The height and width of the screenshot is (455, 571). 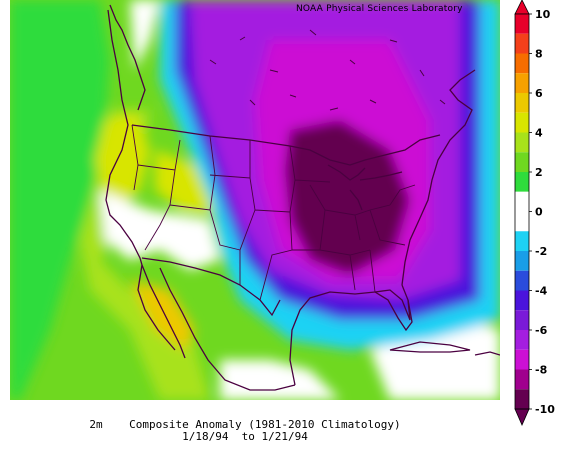 What do you see at coordinates (379, 9) in the screenshot?
I see `credit-label: NOAA Physical Sciences Laboratory` at bounding box center [379, 9].